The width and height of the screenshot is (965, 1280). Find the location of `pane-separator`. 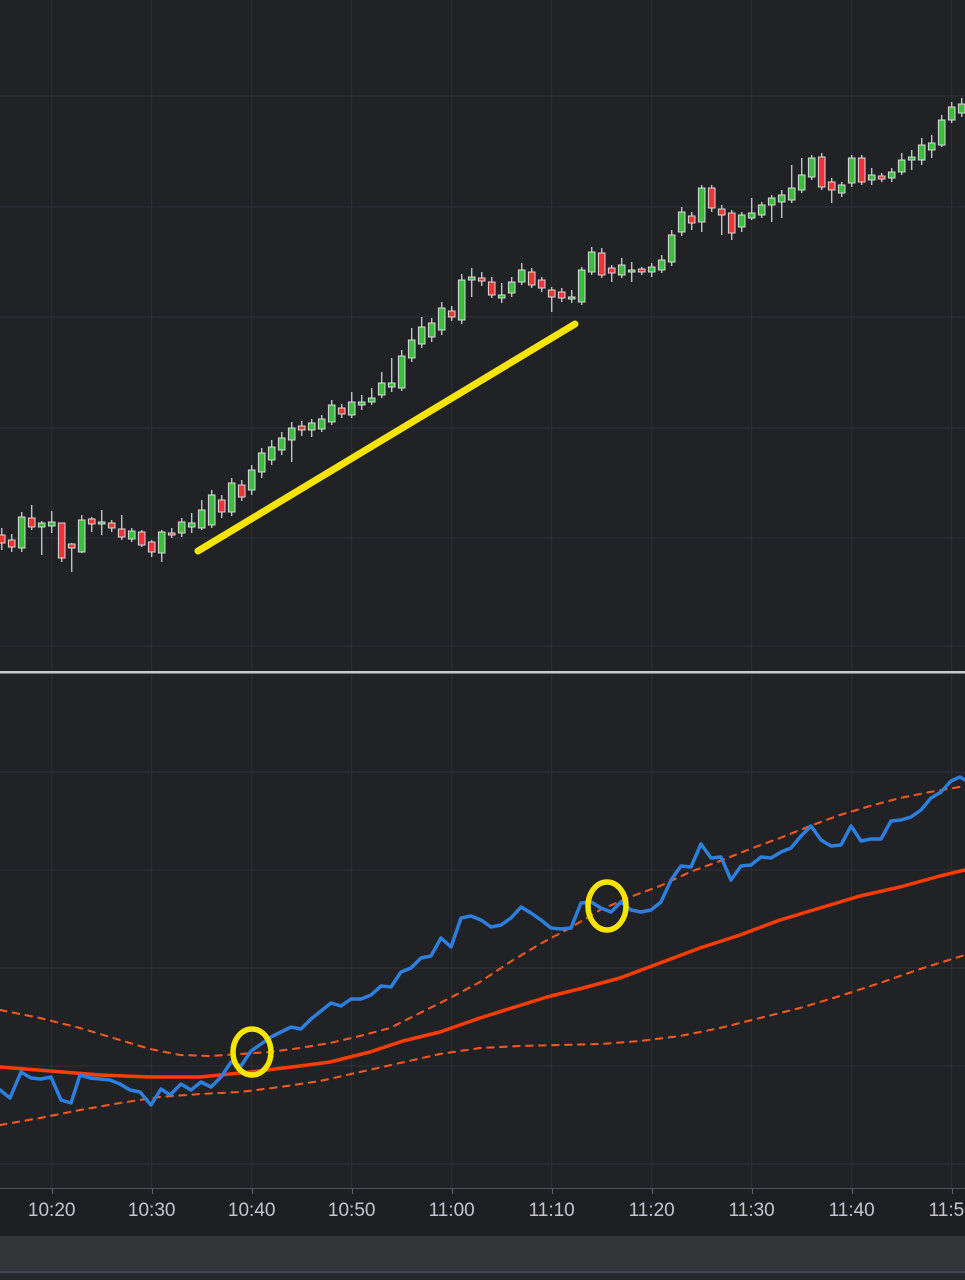

pane-separator is located at coordinates (482, 672).